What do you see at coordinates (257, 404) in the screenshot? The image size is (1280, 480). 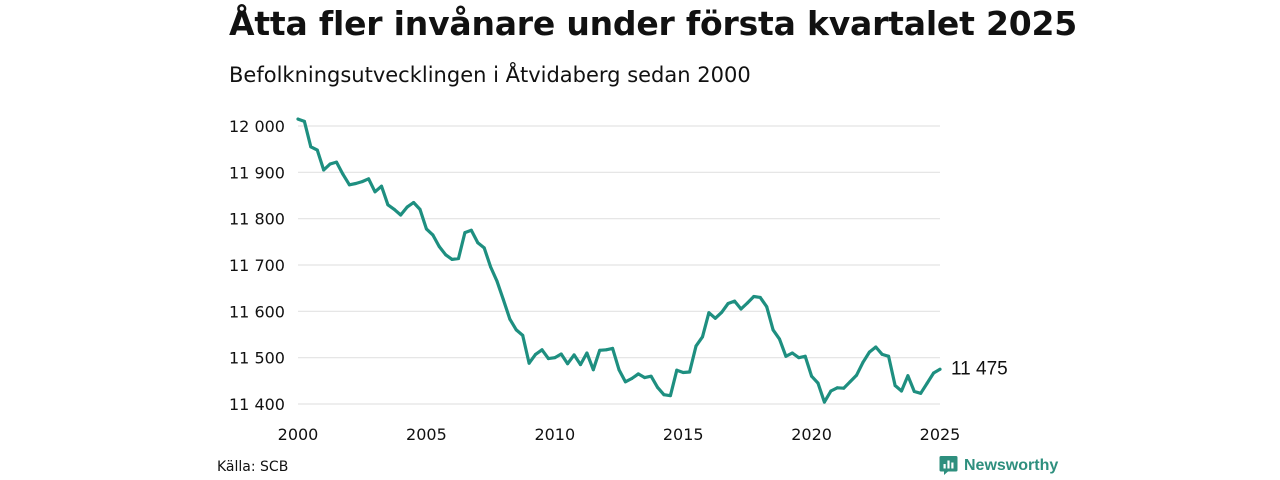 I see `y-tick-label: 11 400` at bounding box center [257, 404].